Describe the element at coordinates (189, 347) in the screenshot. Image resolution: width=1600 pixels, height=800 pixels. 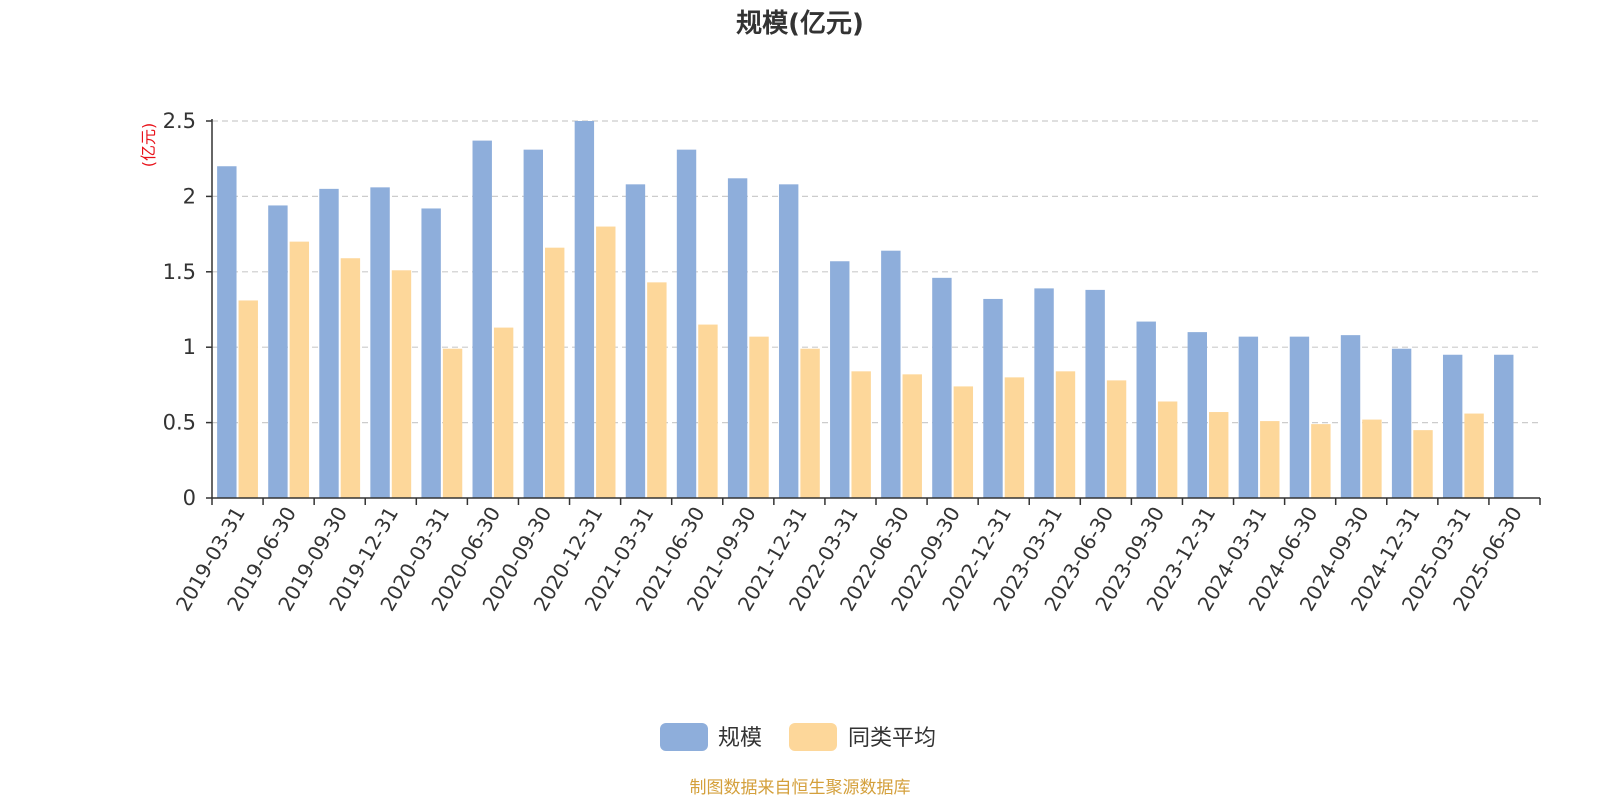
I see `y-tick-label: 1` at that location.